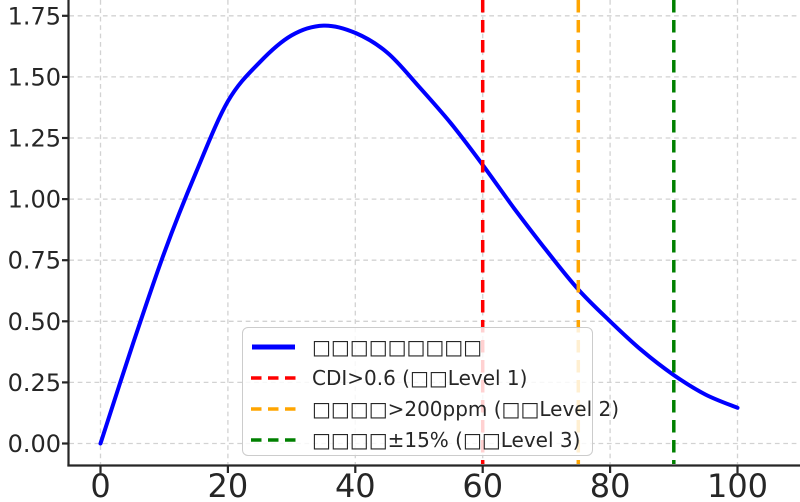 The height and width of the screenshot is (502, 800). I want to click on y-tick-label: 1.25, so click(34, 139).